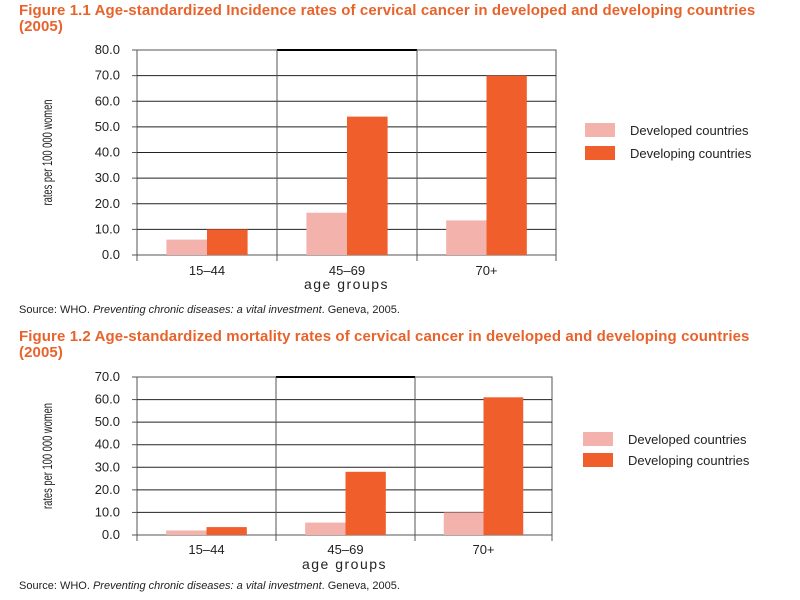 This screenshot has height=600, width=800. I want to click on y-tick-label: 80.0, so click(107, 49).